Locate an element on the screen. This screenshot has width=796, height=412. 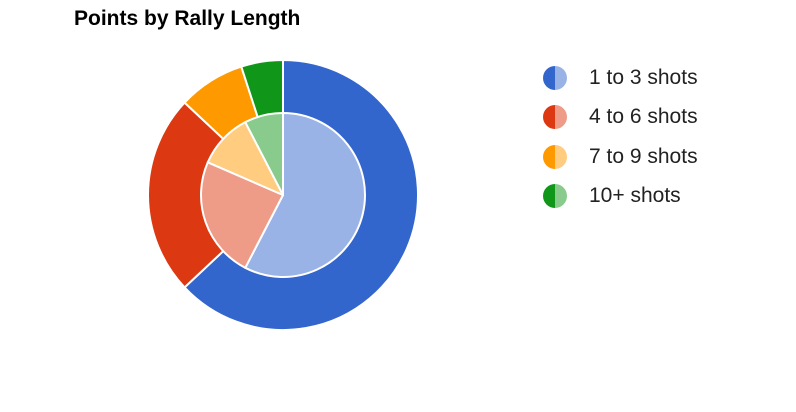
inner-slice-1-to-3-shots is located at coordinates (305, 195).